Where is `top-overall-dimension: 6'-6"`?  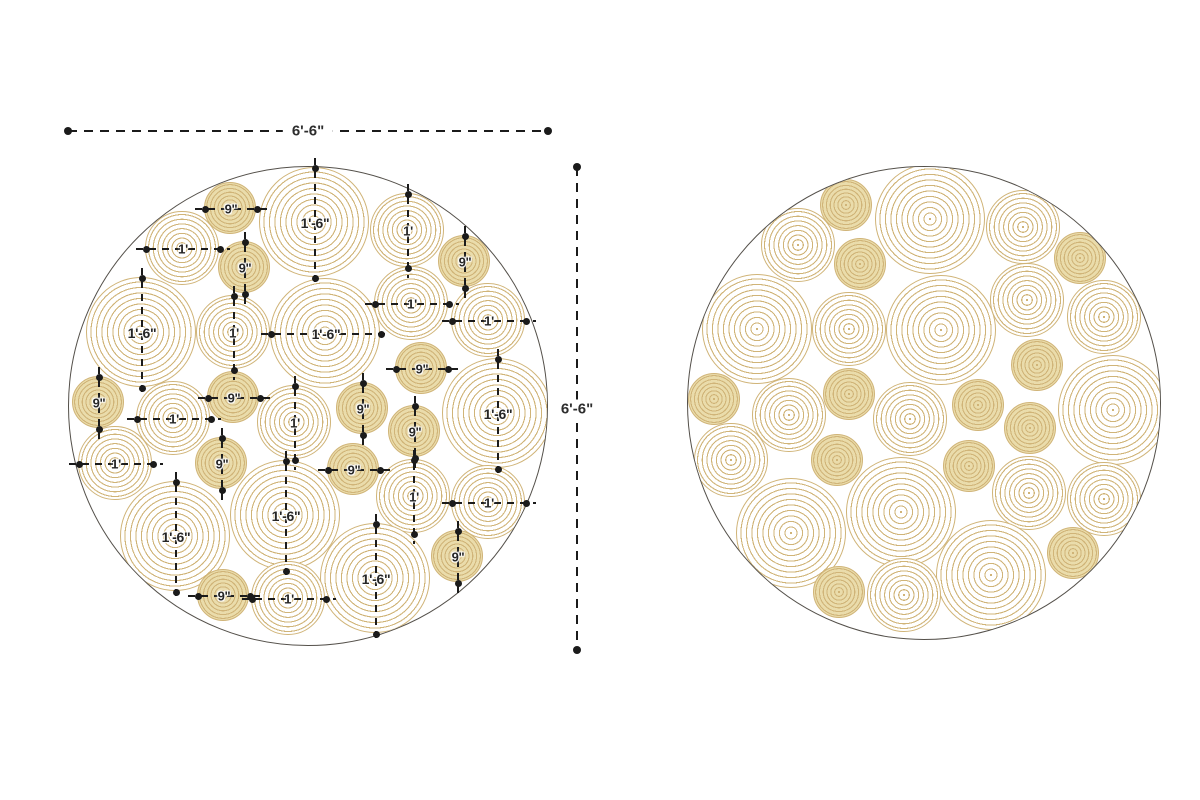 top-overall-dimension: 6'-6" is located at coordinates (308, 131).